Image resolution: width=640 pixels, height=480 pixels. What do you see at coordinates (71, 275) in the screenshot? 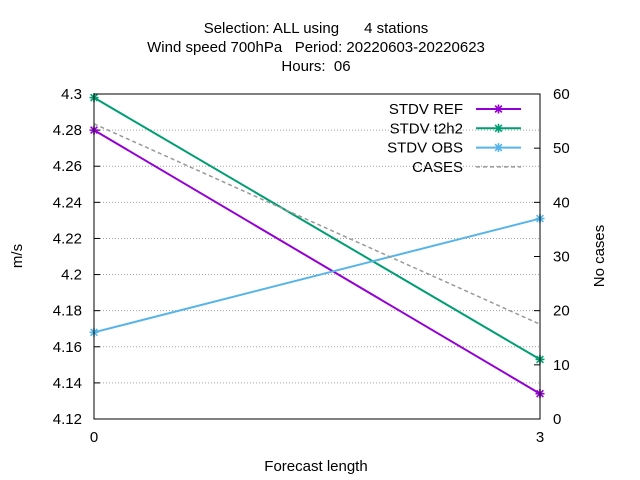
I see `y-tick-label: 4.2` at bounding box center [71, 275].